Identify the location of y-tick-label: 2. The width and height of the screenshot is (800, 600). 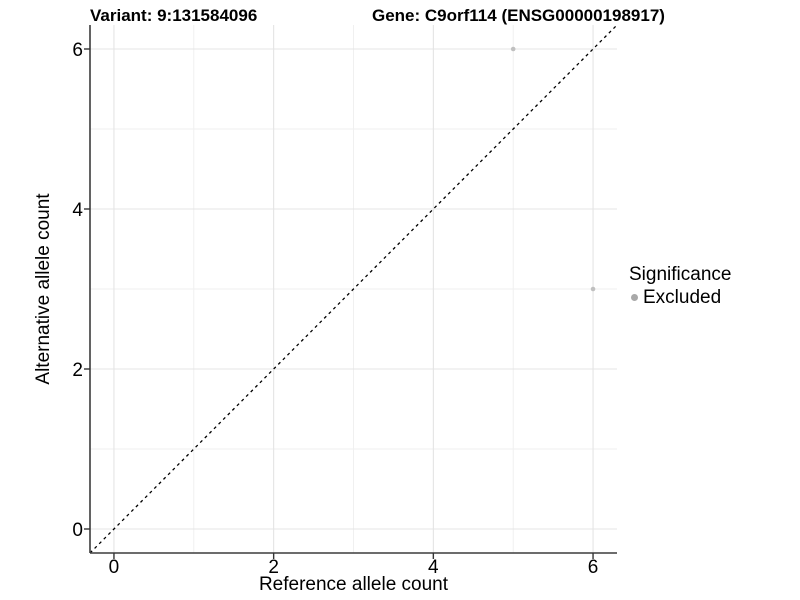
(77, 370).